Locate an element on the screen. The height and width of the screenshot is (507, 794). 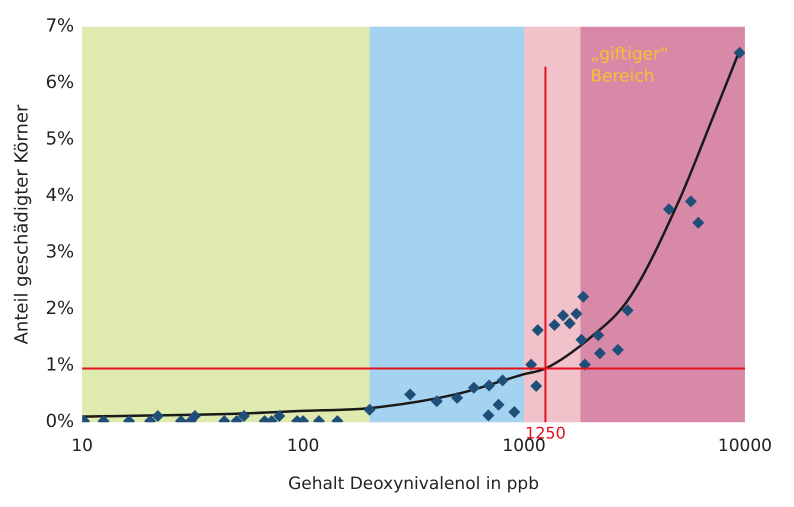
x-tick-label: 100 is located at coordinates (303, 446).